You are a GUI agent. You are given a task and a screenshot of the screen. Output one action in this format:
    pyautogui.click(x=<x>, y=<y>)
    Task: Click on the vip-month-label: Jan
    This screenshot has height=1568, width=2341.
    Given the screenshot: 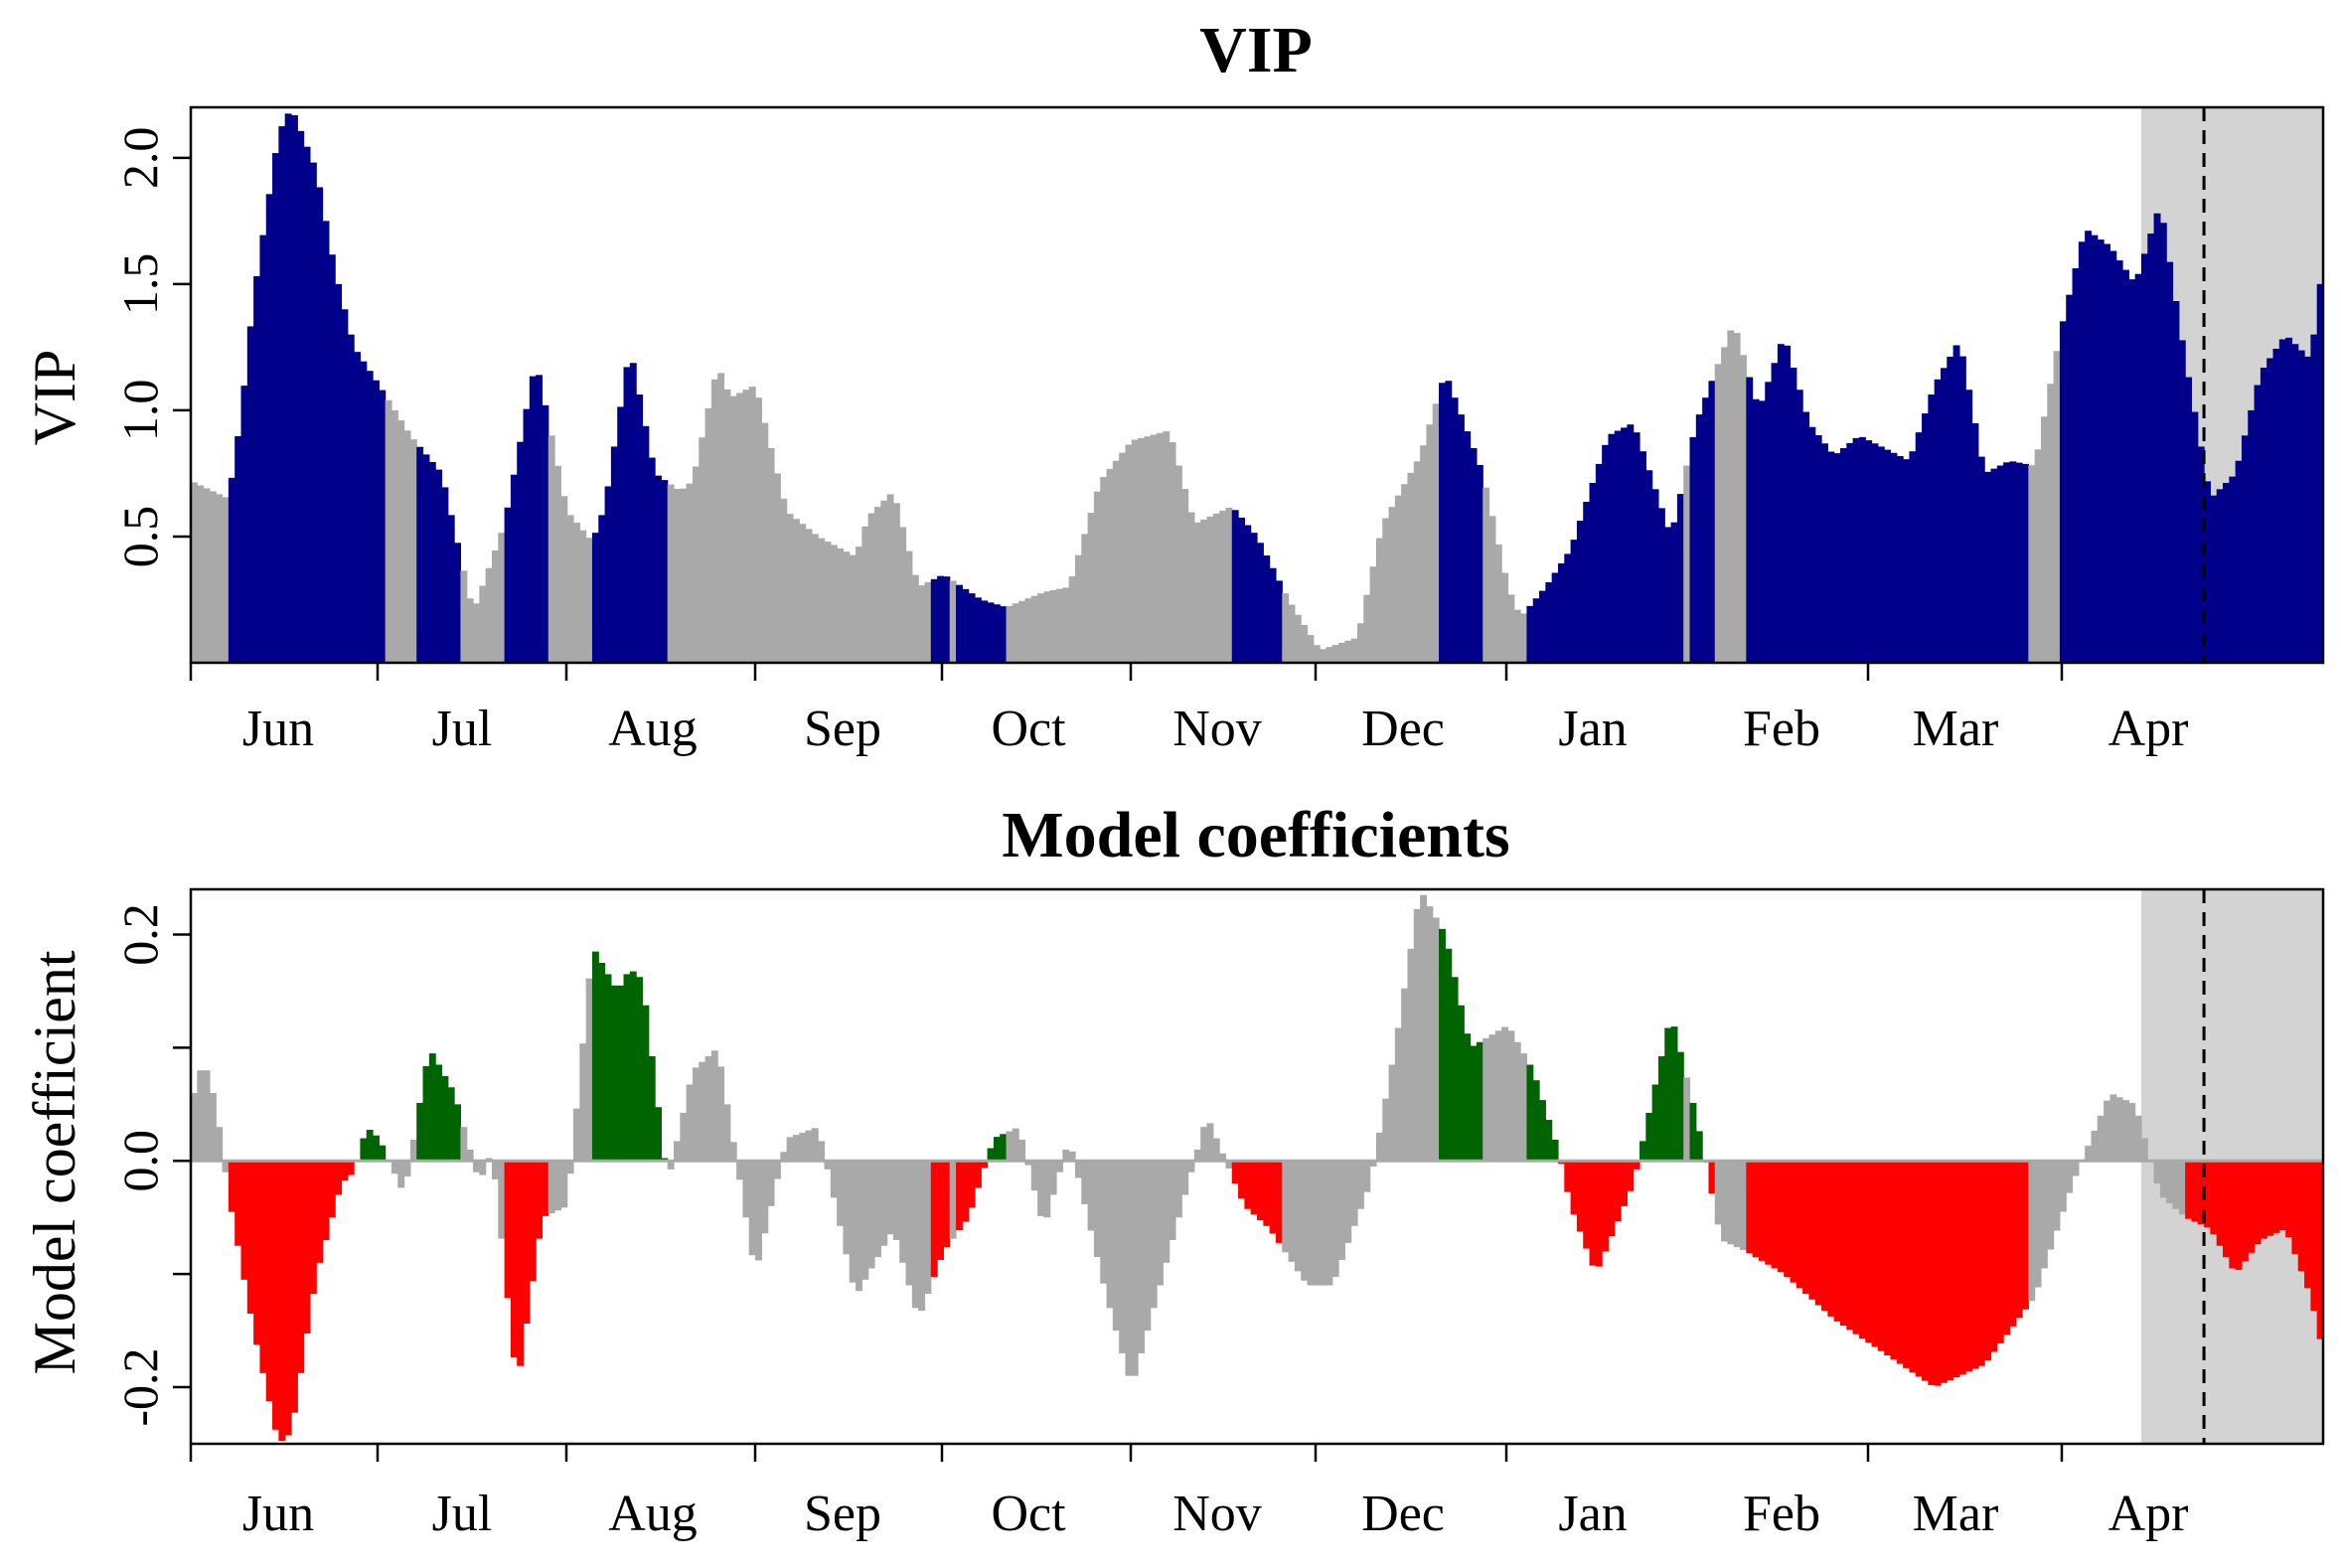 What is the action you would take?
    pyautogui.click(x=1592, y=729)
    